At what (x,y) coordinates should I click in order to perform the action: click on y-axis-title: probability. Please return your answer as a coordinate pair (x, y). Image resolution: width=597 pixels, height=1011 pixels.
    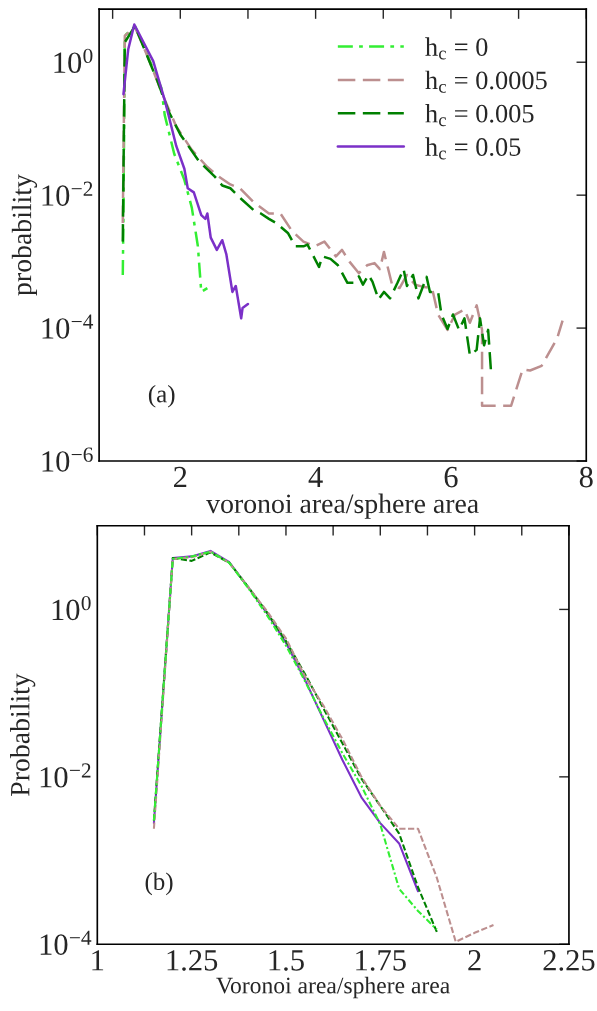
    Looking at the image, I should click on (24, 235).